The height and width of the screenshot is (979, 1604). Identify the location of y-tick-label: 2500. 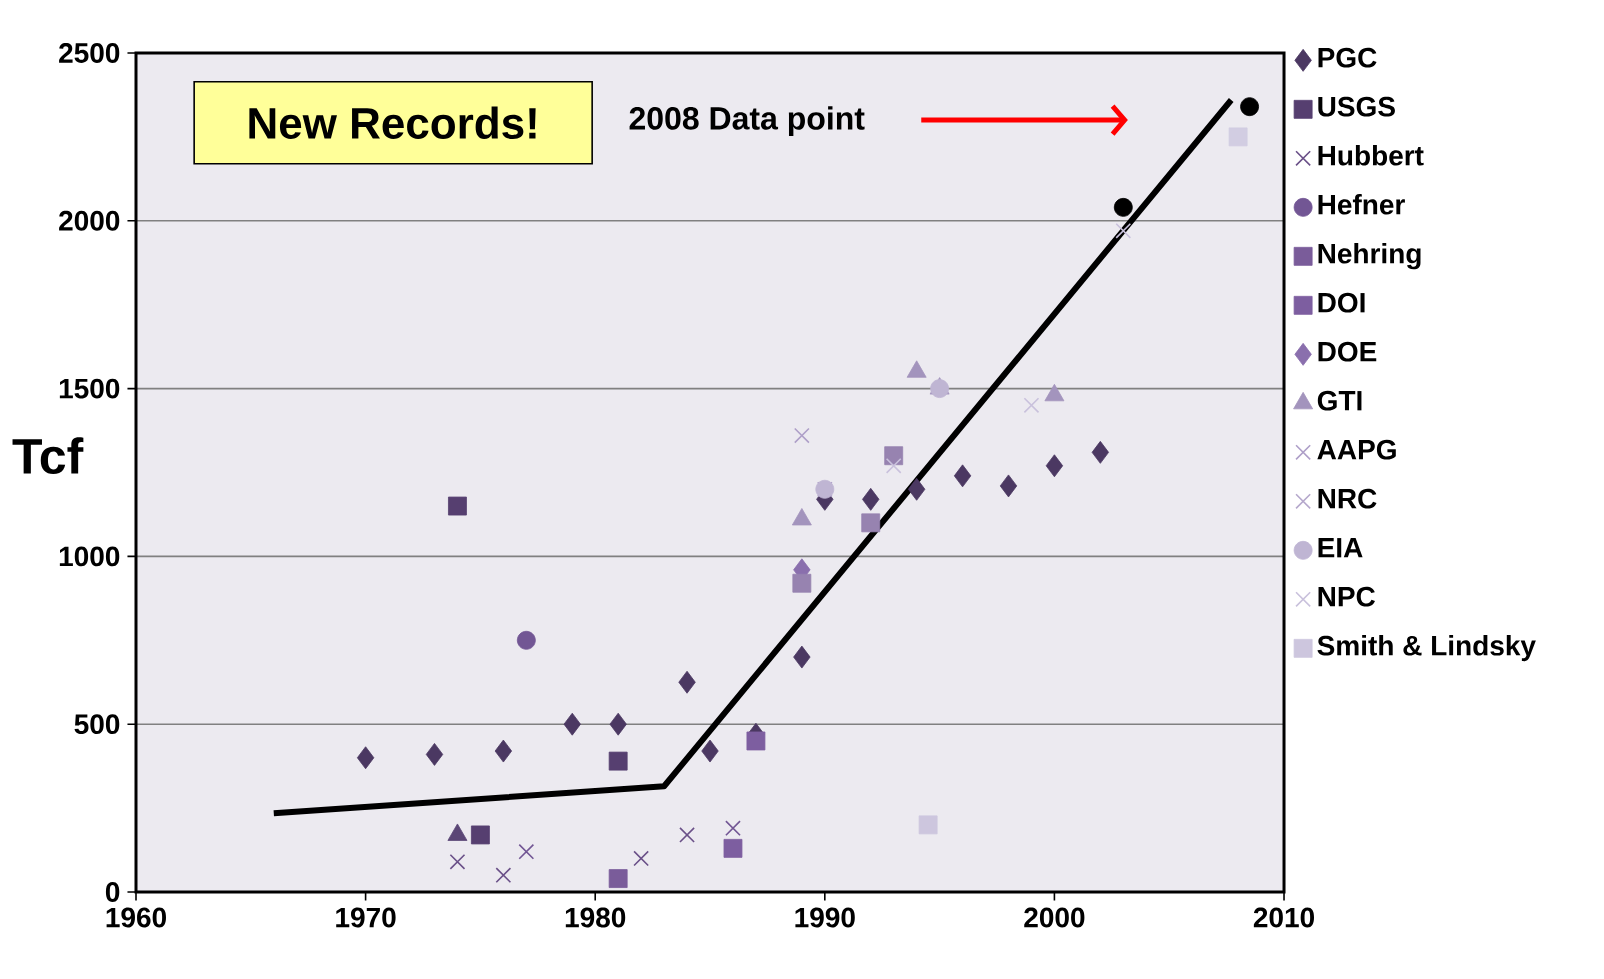
(89, 53).